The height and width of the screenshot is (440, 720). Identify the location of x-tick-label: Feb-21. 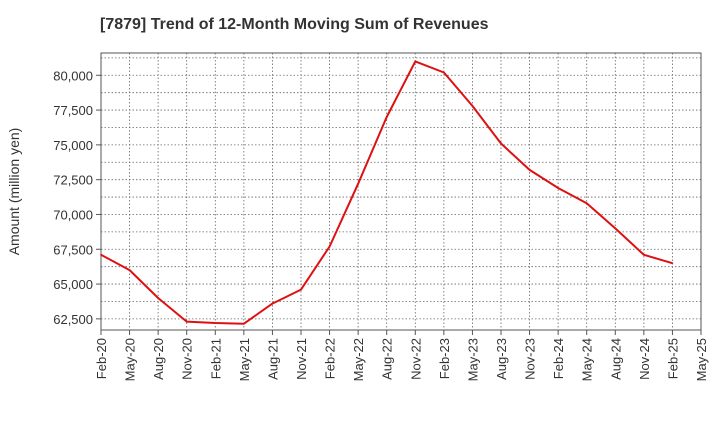
(215, 358).